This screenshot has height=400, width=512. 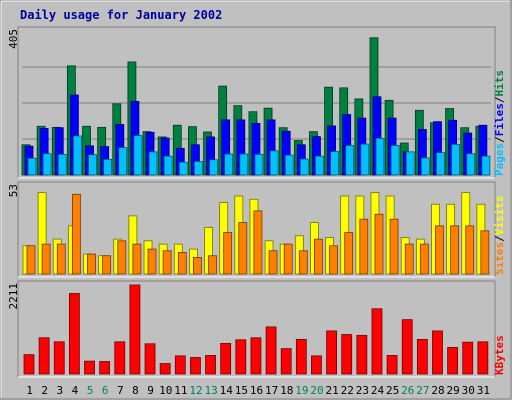 What do you see at coordinates (286, 361) in the screenshot?
I see `bar-kbytes-day-18: KBytes 18: 630` at bounding box center [286, 361].